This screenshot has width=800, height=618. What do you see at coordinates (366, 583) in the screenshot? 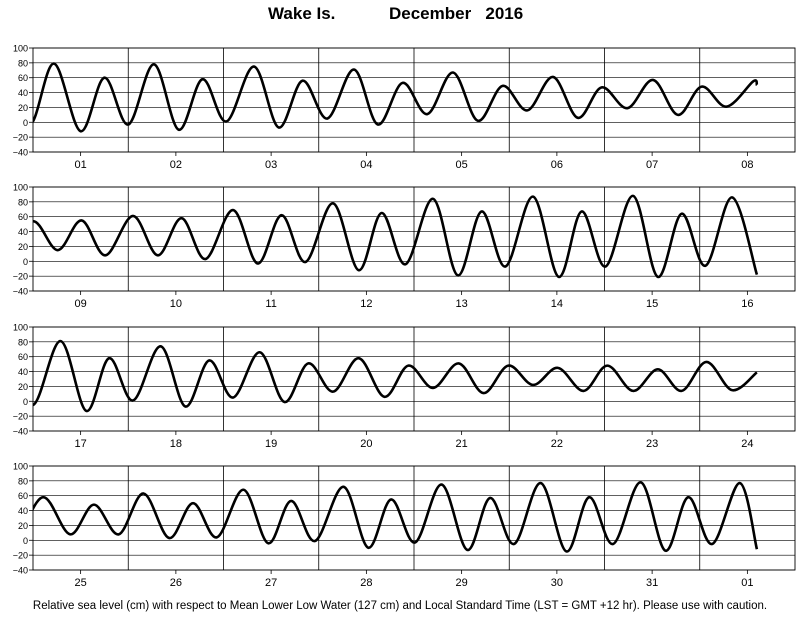
I see `day-label: 28` at bounding box center [366, 583].